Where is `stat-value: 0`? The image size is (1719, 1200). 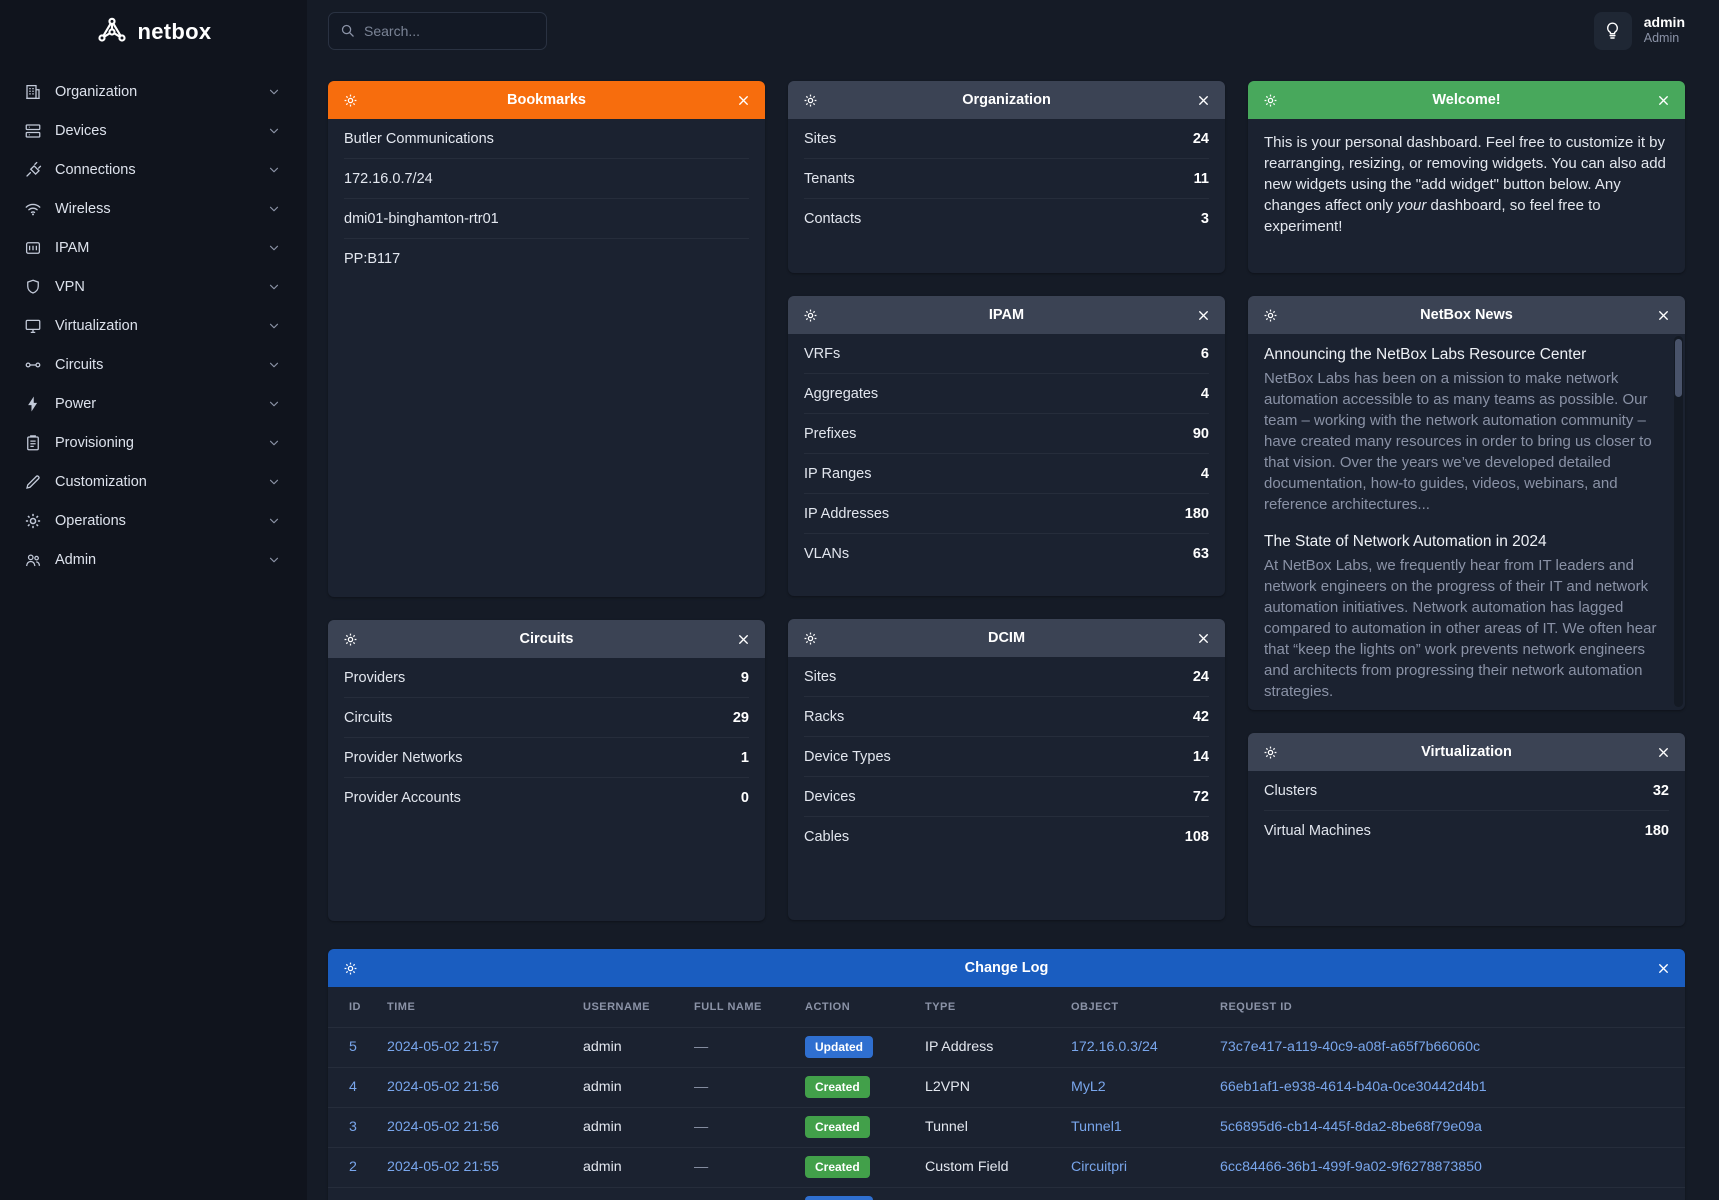 stat-value: 0 is located at coordinates (744, 798).